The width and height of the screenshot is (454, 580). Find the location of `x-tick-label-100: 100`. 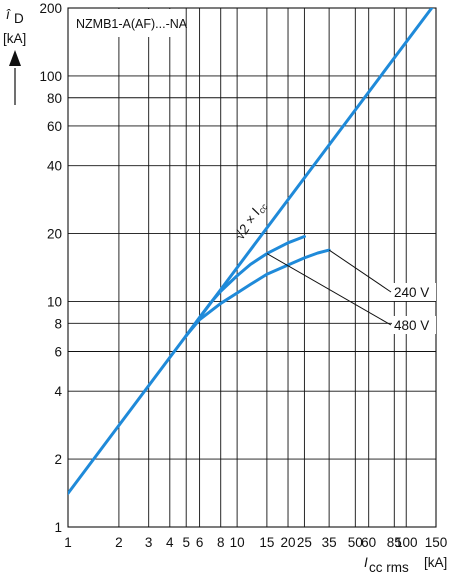

x-tick-label-100: 100 is located at coordinates (406, 542).